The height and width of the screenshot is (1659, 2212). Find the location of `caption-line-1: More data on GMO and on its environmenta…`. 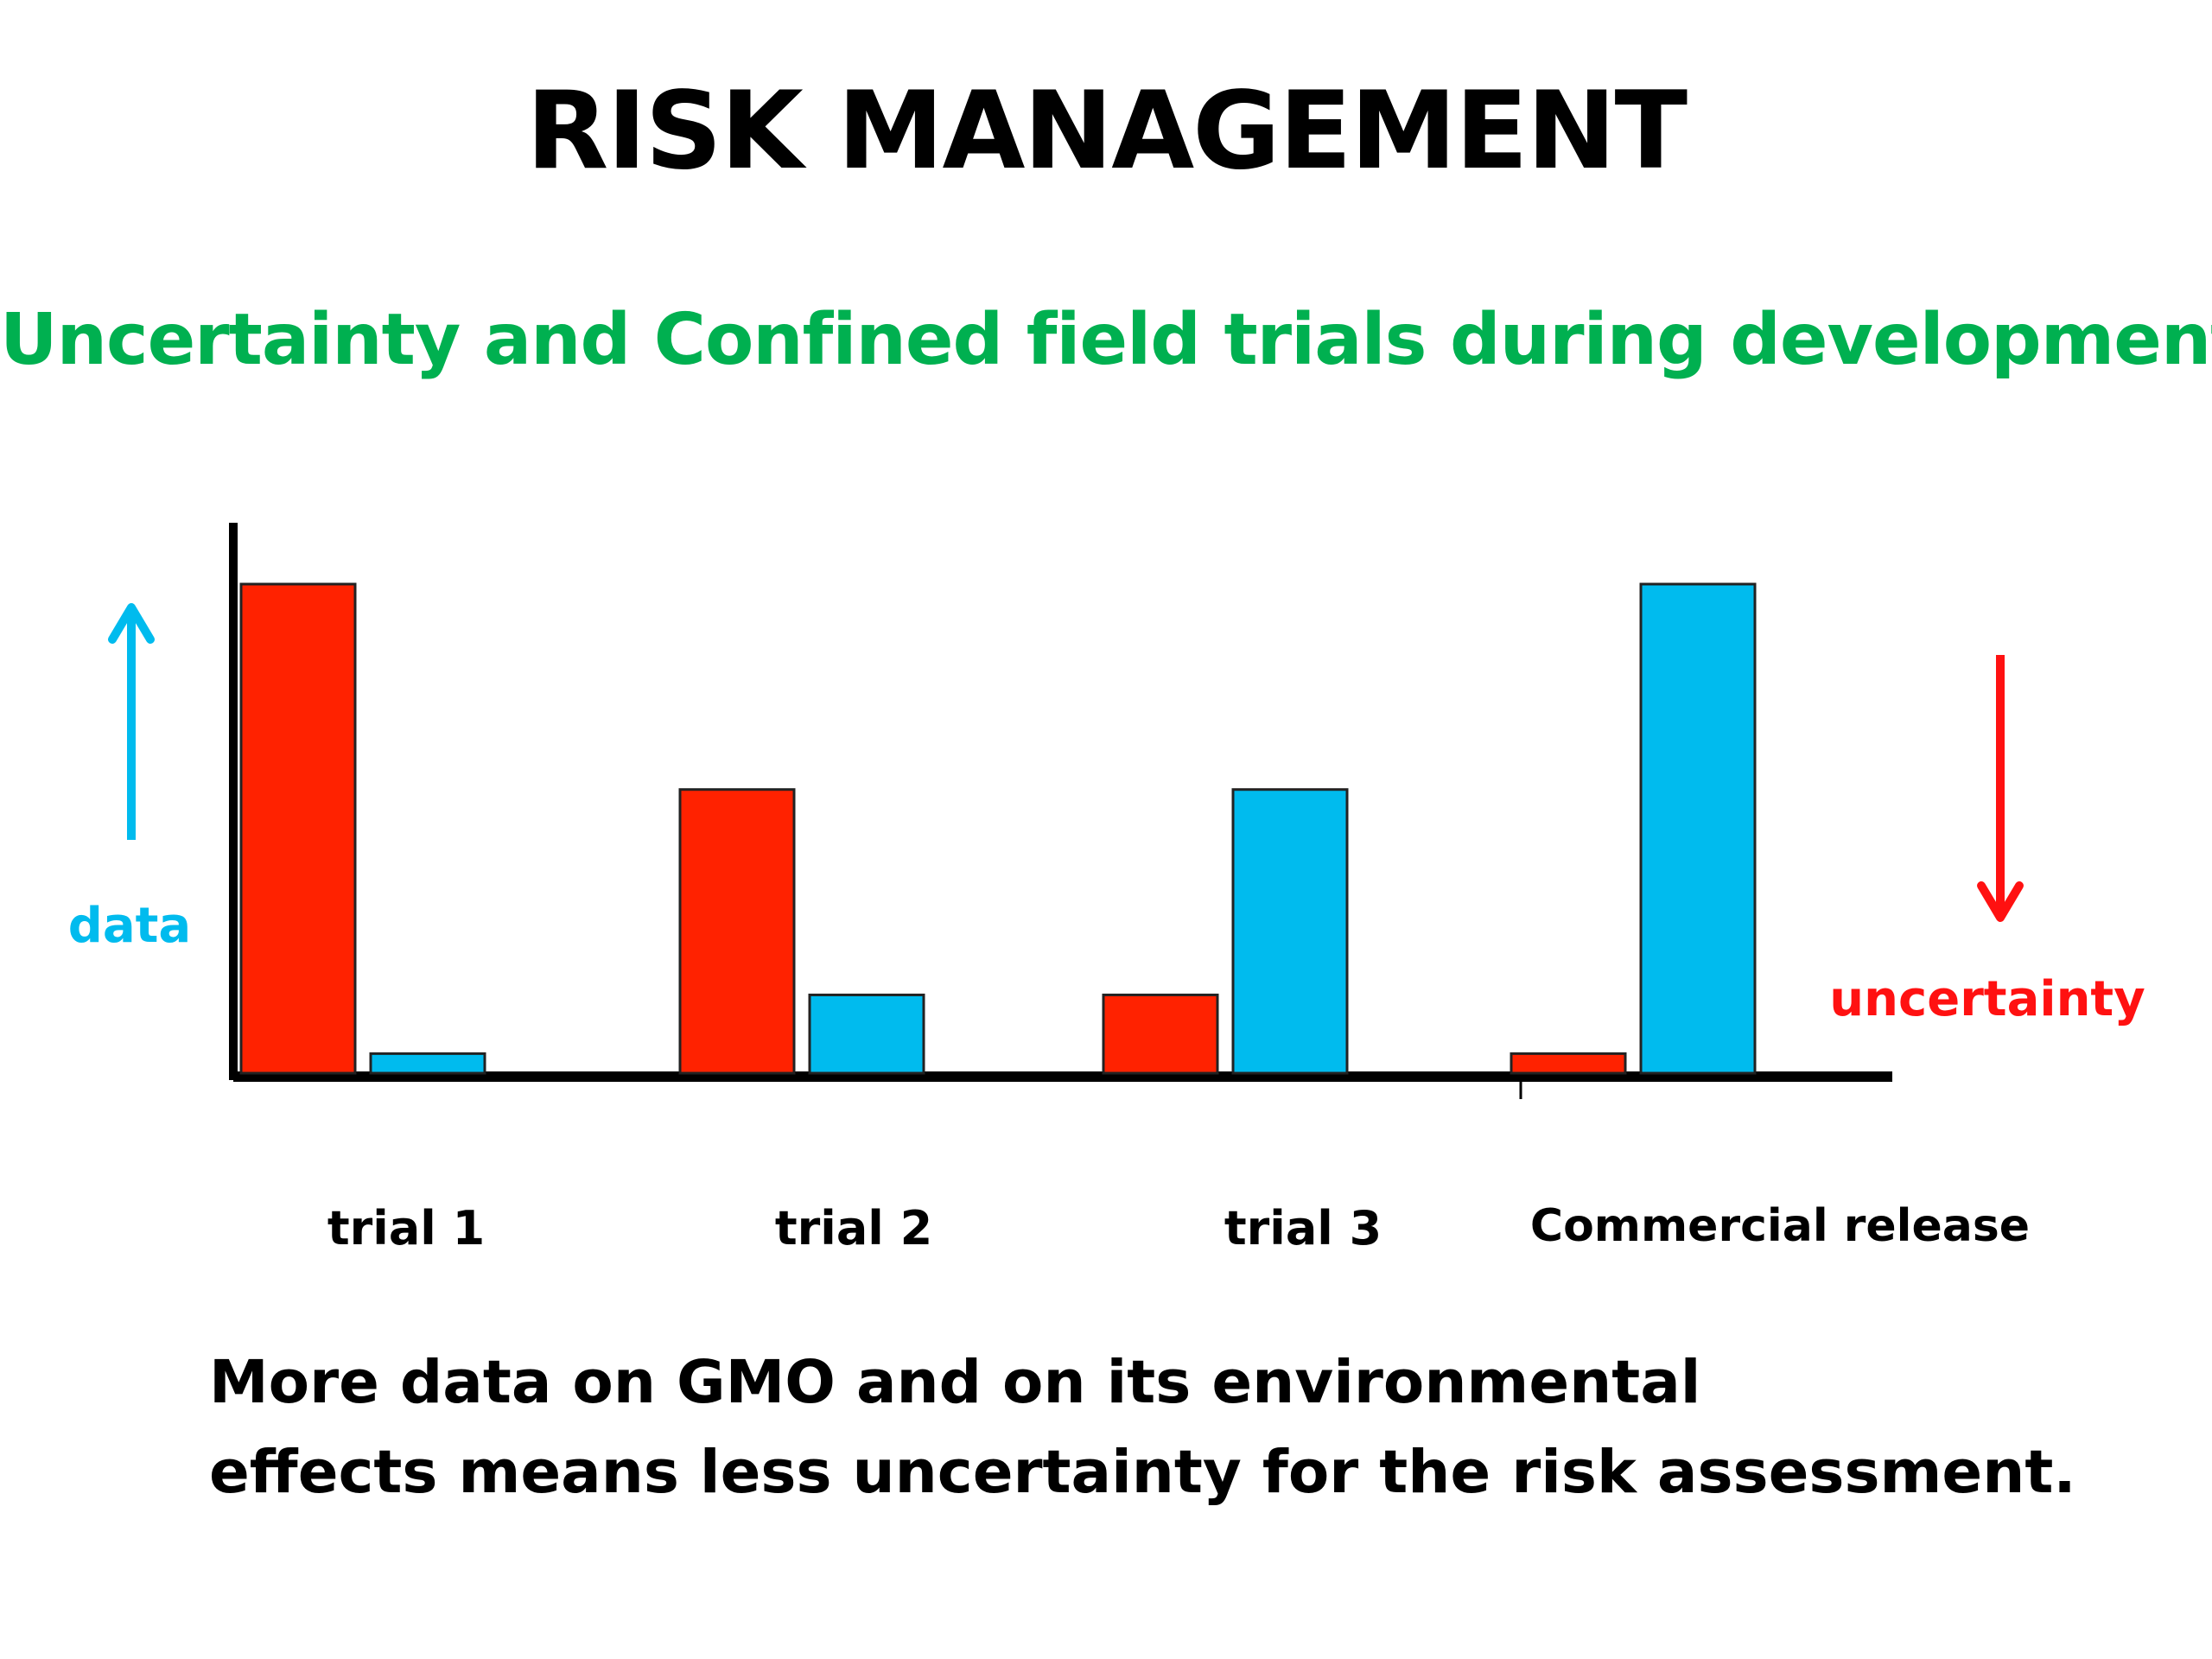

caption-line-1: More data on GMO and on its environmenta… is located at coordinates (955, 1382).